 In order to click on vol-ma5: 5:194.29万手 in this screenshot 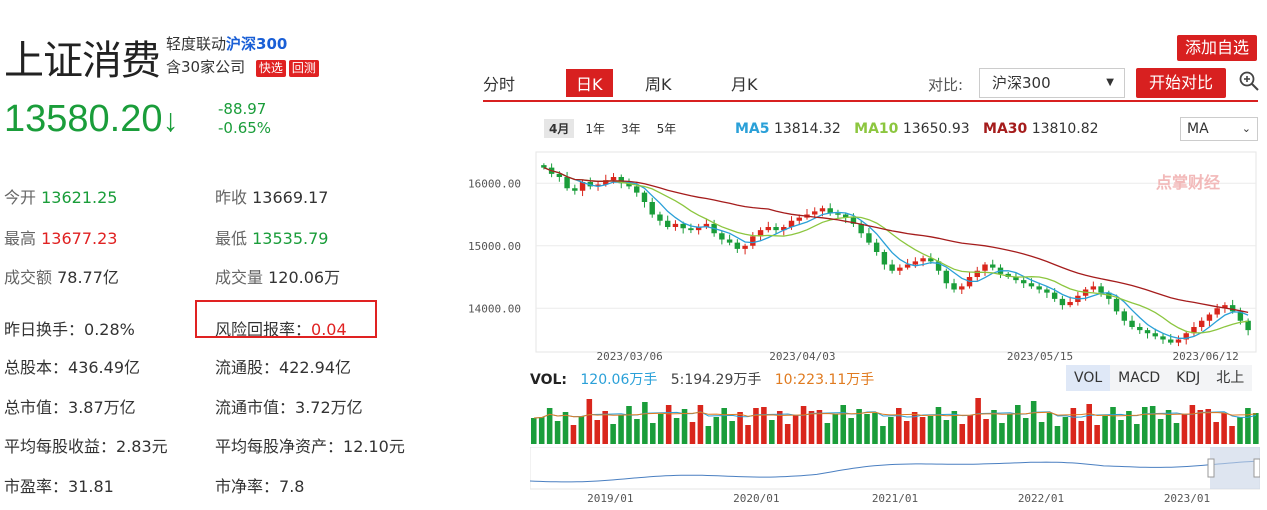, I will do `click(716, 380)`.